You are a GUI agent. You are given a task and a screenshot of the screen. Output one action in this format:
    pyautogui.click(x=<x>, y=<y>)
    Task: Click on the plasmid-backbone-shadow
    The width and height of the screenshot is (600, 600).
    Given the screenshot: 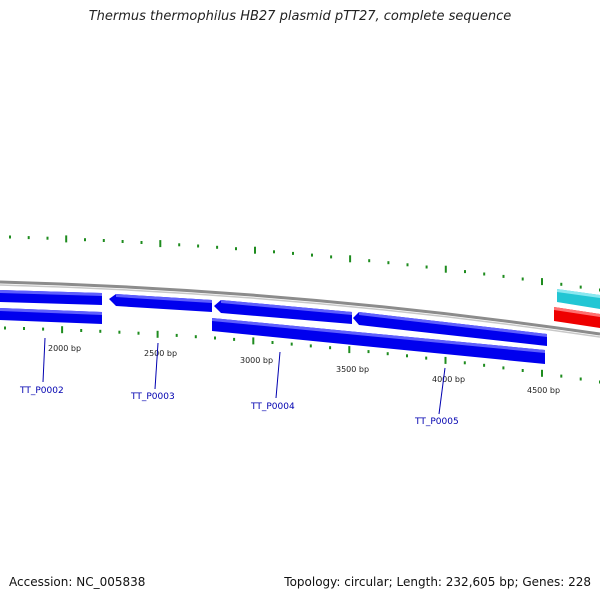 What is the action you would take?
    pyautogui.click(x=300, y=311)
    